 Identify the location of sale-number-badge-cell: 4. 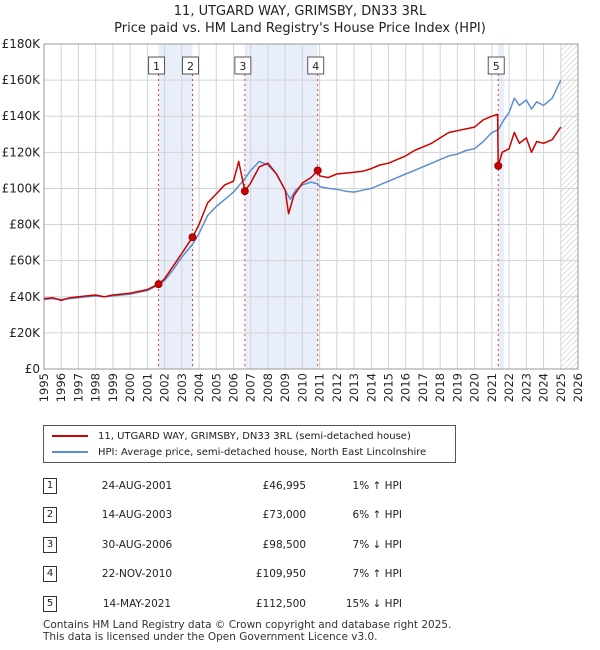
(63, 575).